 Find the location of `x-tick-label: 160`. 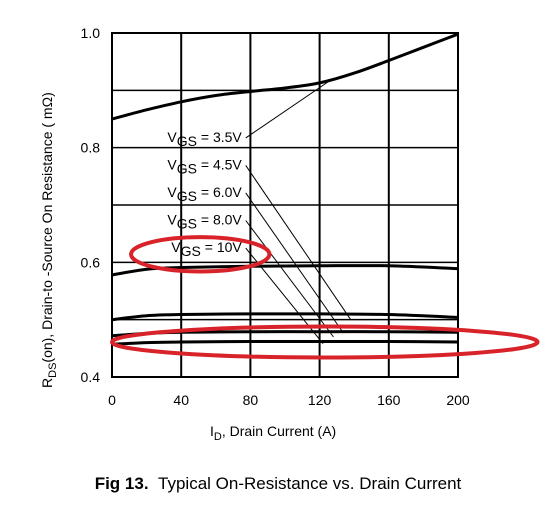

x-tick-label: 160 is located at coordinates (389, 400).